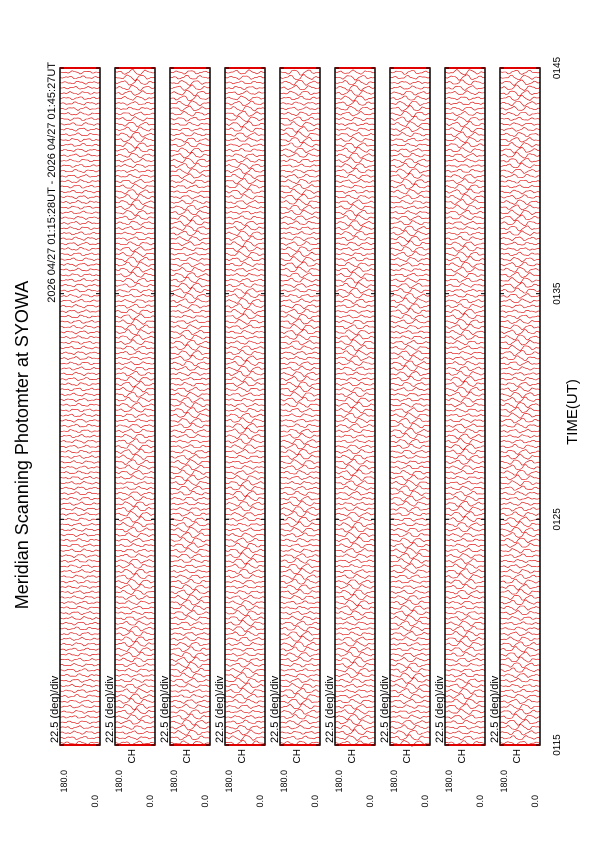 This screenshot has height=847, width=595. I want to click on x-tick-label: 0125, so click(557, 519).